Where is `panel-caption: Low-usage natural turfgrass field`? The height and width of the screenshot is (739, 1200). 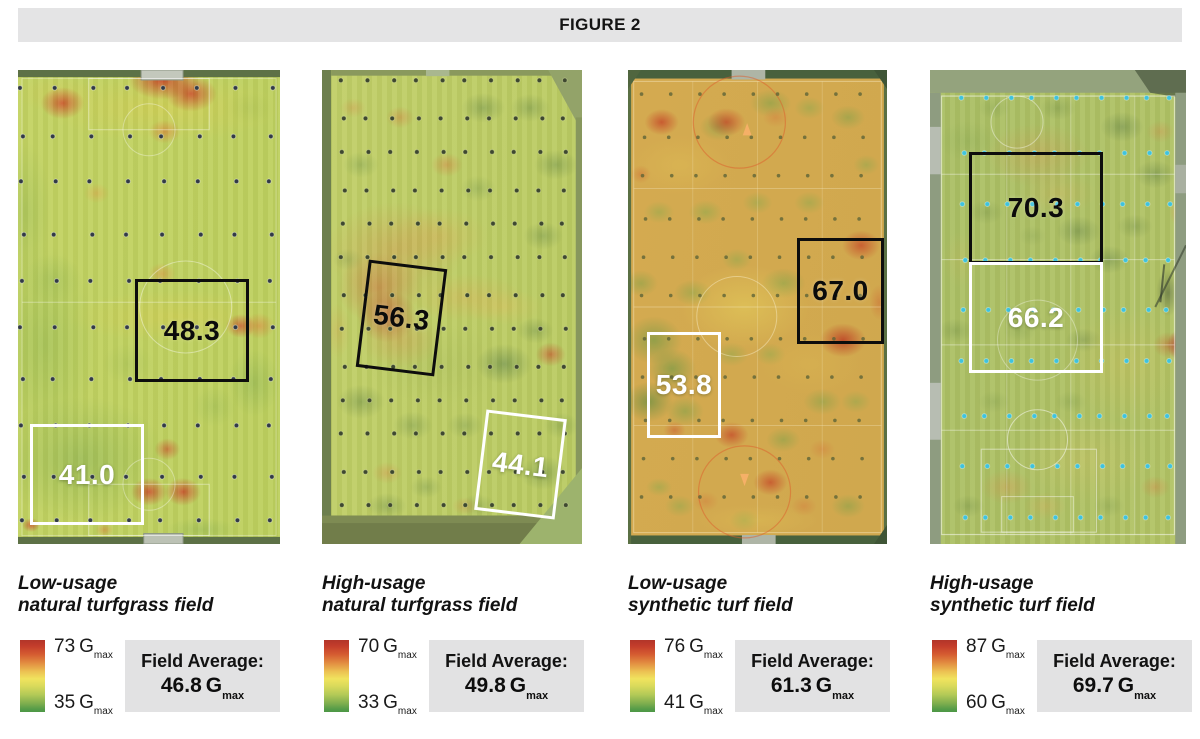
panel-caption: Low-usage natural turfgrass field is located at coordinates (115, 595).